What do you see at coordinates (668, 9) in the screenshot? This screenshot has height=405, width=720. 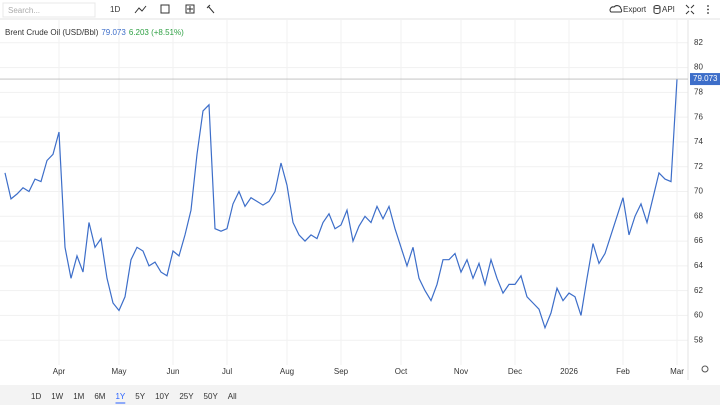 I see `api-button: API` at bounding box center [668, 9].